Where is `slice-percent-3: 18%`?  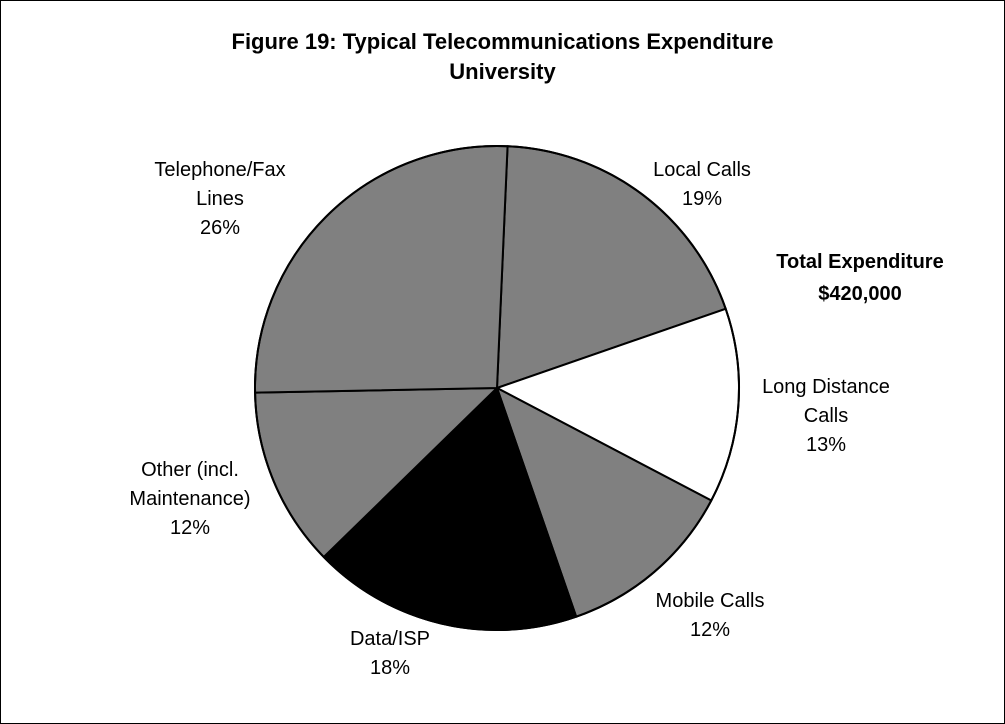 slice-percent-3: 18% is located at coordinates (390, 668).